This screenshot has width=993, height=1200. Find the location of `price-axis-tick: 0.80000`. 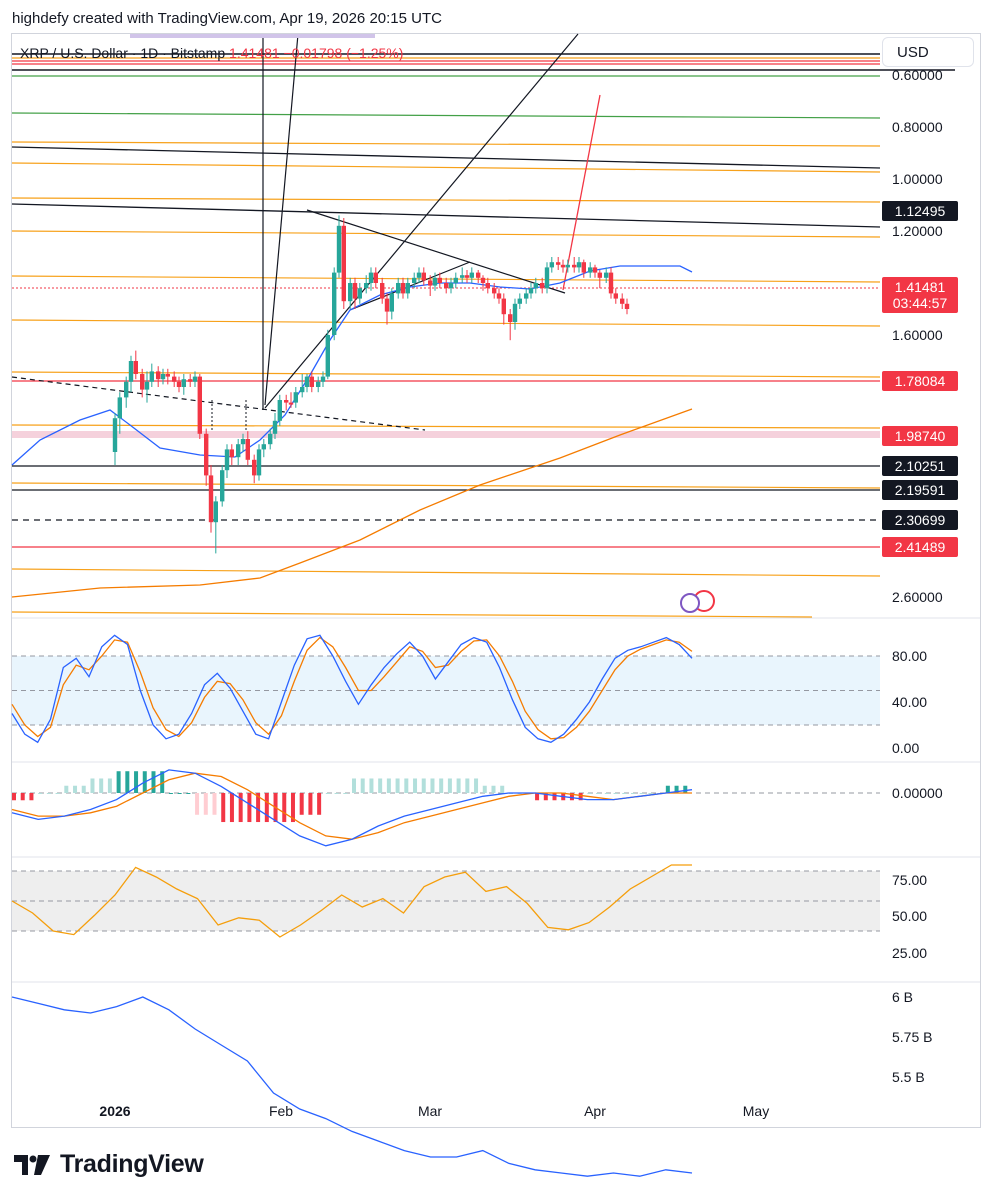

price-axis-tick: 0.80000 is located at coordinates (917, 127).